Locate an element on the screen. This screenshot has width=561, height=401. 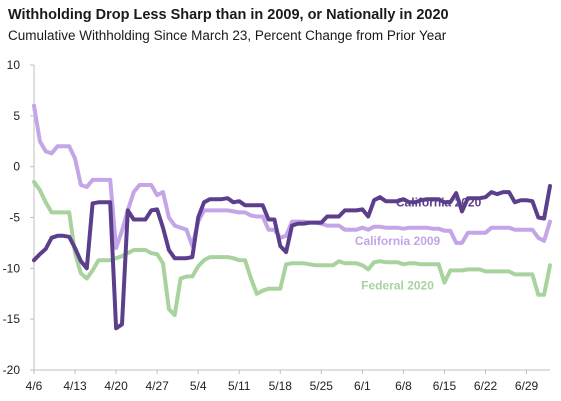
series-label-california-2009: California 2009 is located at coordinates (398, 241).